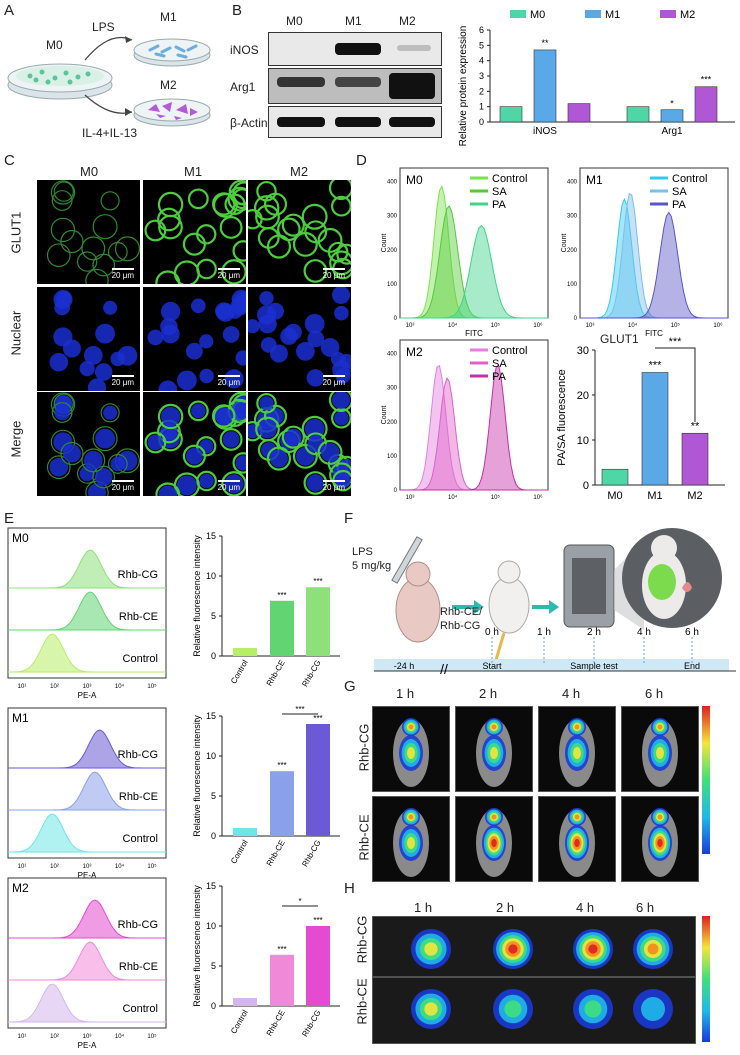  What do you see at coordinates (414, 352) in the screenshot?
I see `histogram-title: M2` at bounding box center [414, 352].